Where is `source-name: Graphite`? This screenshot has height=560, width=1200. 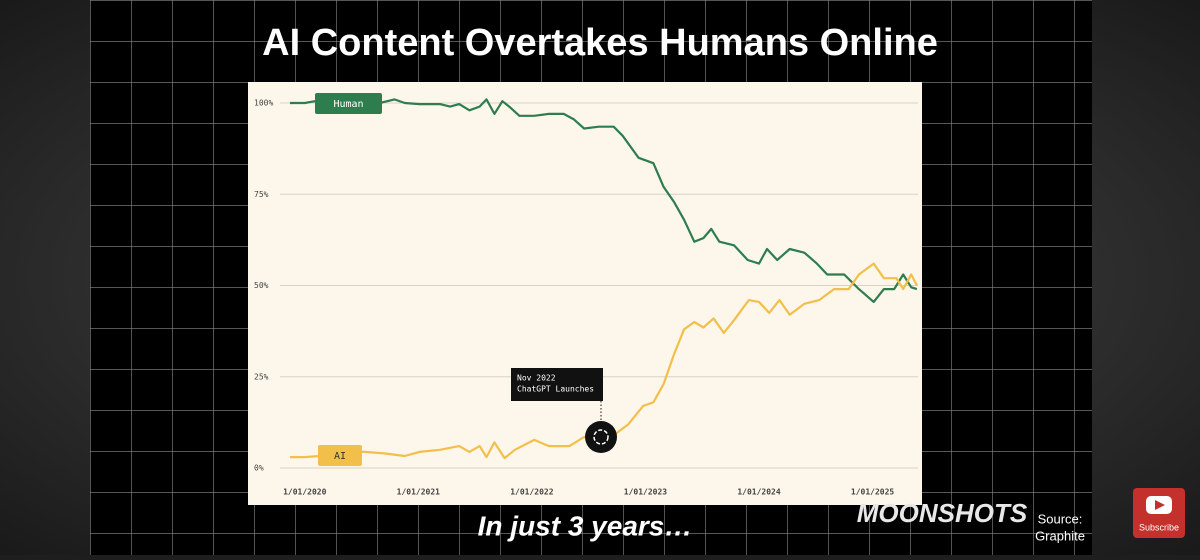 source-name: Graphite is located at coordinates (1060, 535).